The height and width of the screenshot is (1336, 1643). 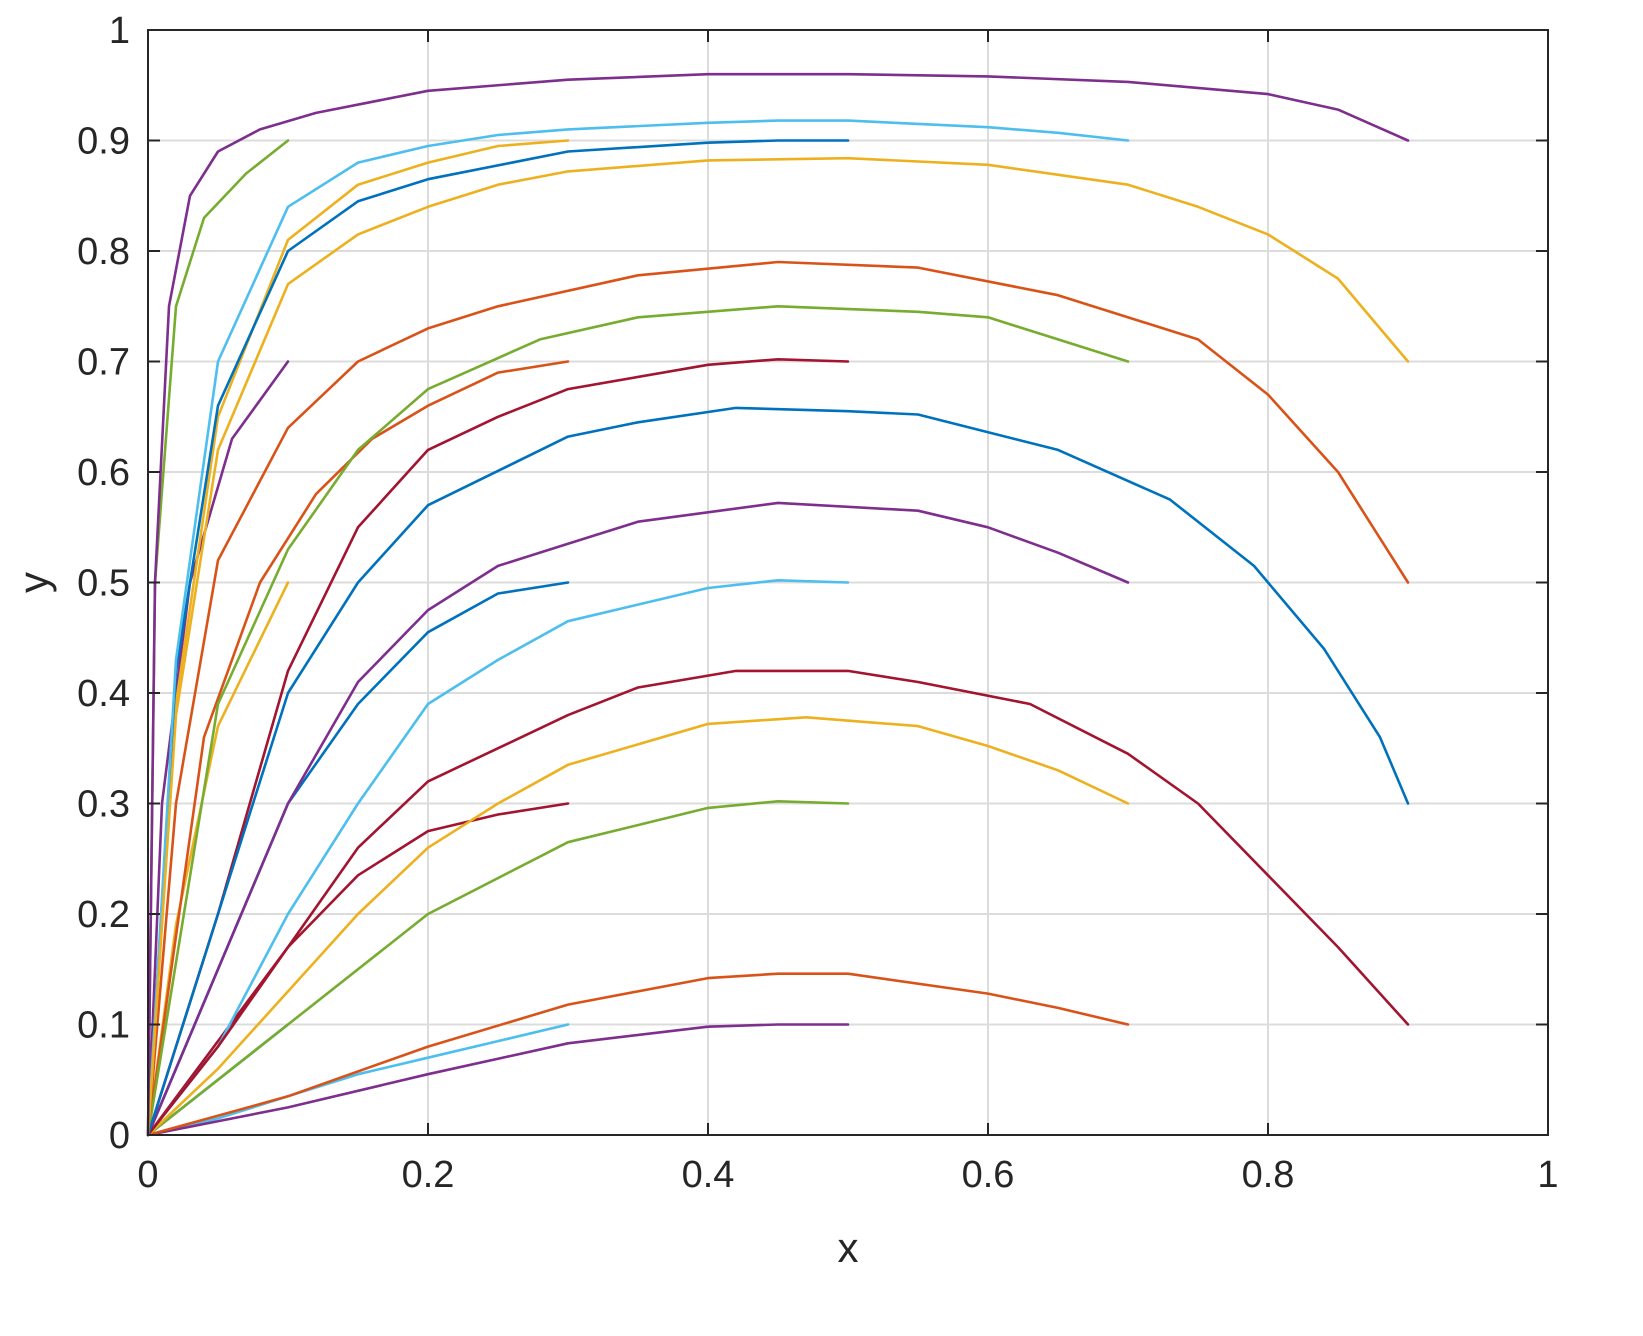 What do you see at coordinates (1268, 1175) in the screenshot?
I see `x-tick-label: 0.8` at bounding box center [1268, 1175].